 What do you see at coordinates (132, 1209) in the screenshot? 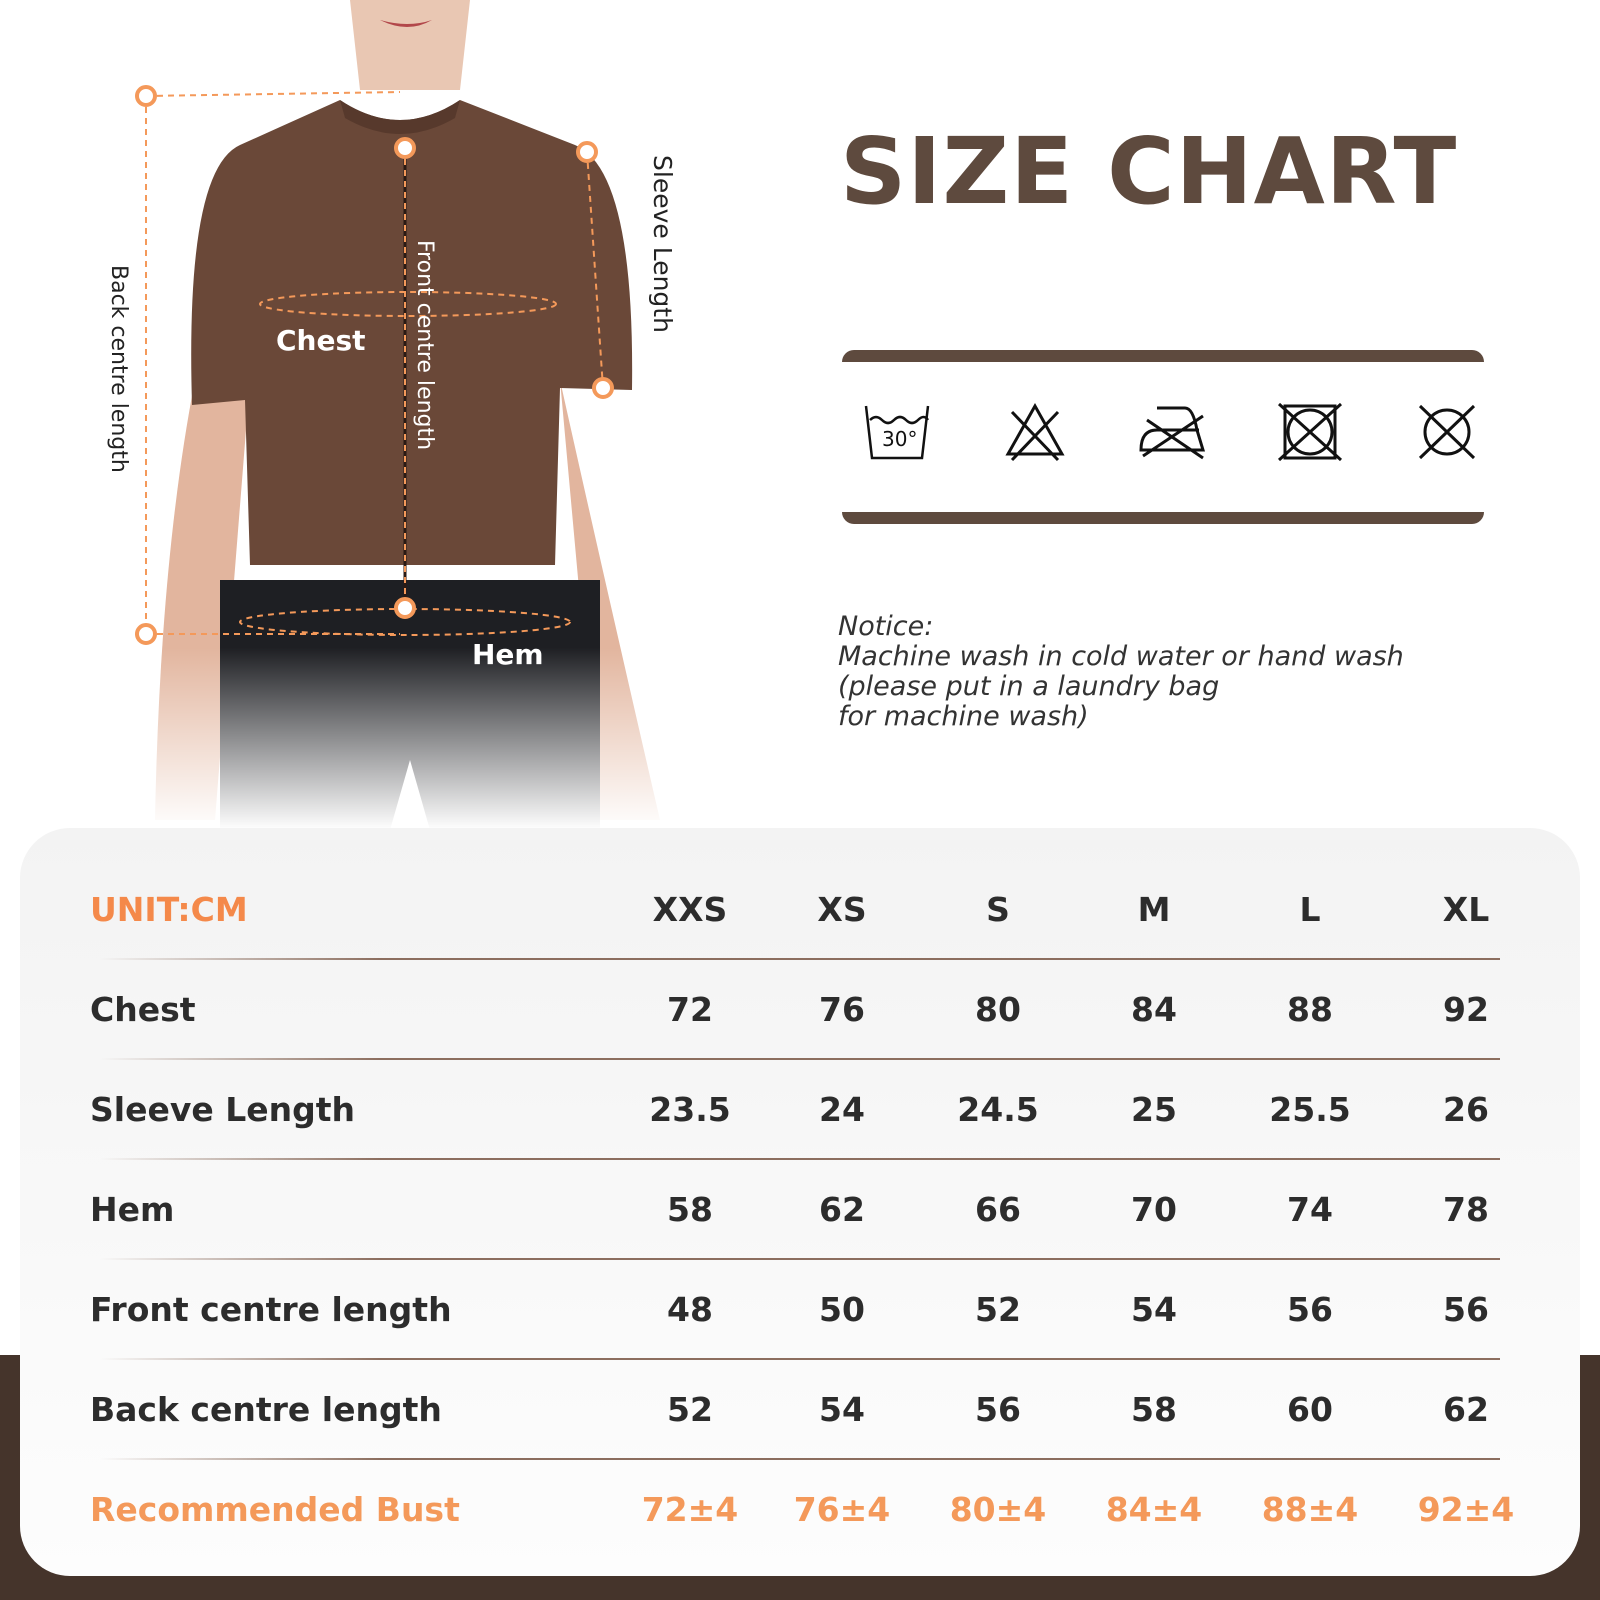
I see `row-label: Hem` at bounding box center [132, 1209].